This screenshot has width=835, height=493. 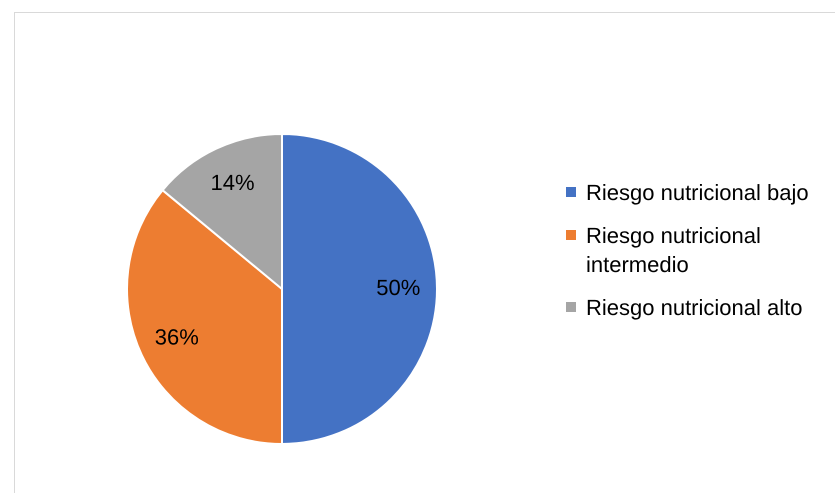 What do you see at coordinates (398, 287) in the screenshot?
I see `data-label: 50%` at bounding box center [398, 287].